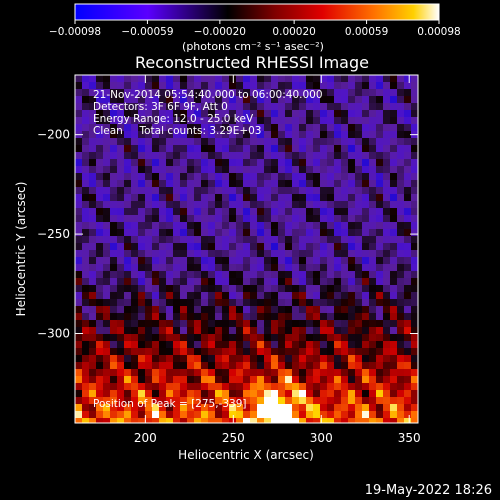  Describe the element at coordinates (145, 438) in the screenshot. I see `x-tick-label: 200` at that location.